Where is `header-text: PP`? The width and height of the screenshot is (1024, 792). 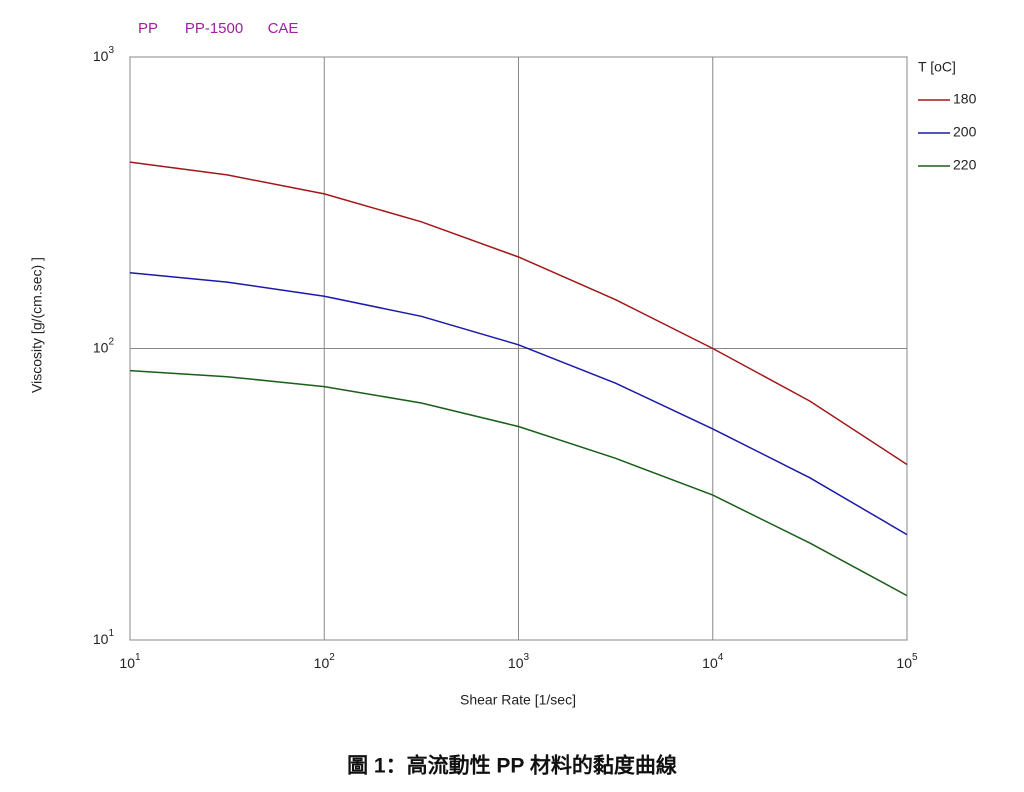 header-text: PP is located at coordinates (148, 28).